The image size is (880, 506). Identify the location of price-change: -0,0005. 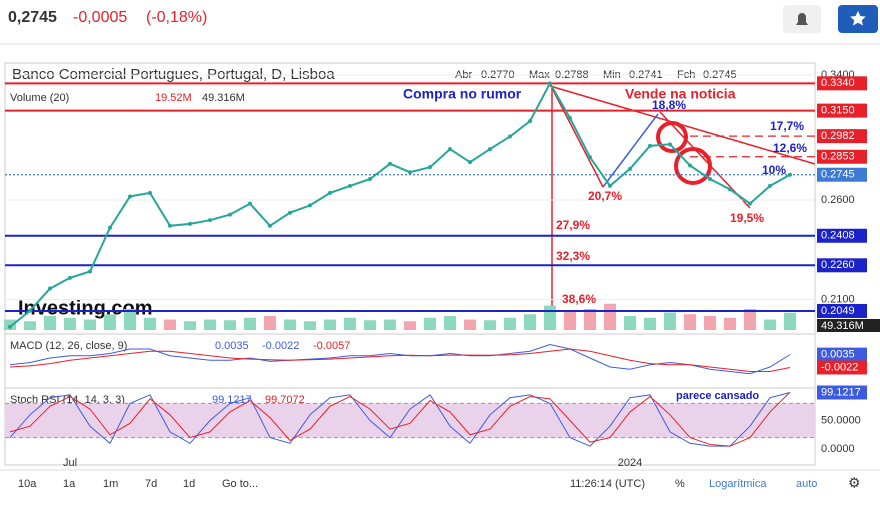
(100, 17).